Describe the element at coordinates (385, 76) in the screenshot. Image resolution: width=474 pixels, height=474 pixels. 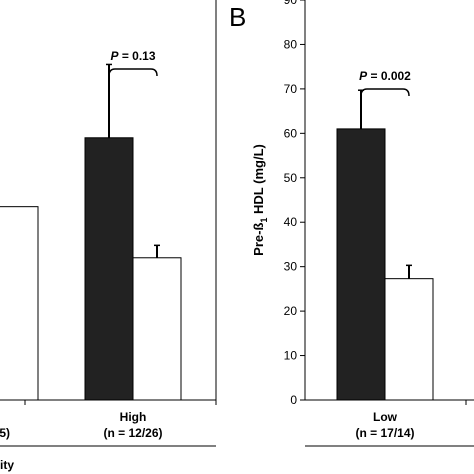
I see `panel-b-p-value: P = 0.002` at that location.